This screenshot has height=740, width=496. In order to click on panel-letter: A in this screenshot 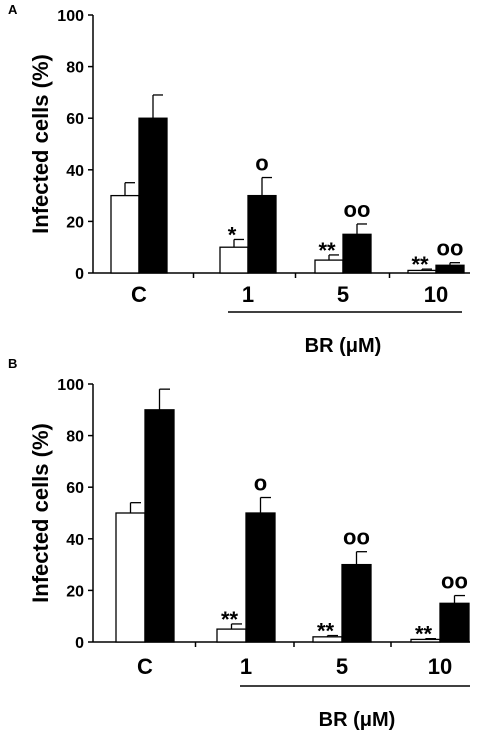, I will do `click(13, 9)`.